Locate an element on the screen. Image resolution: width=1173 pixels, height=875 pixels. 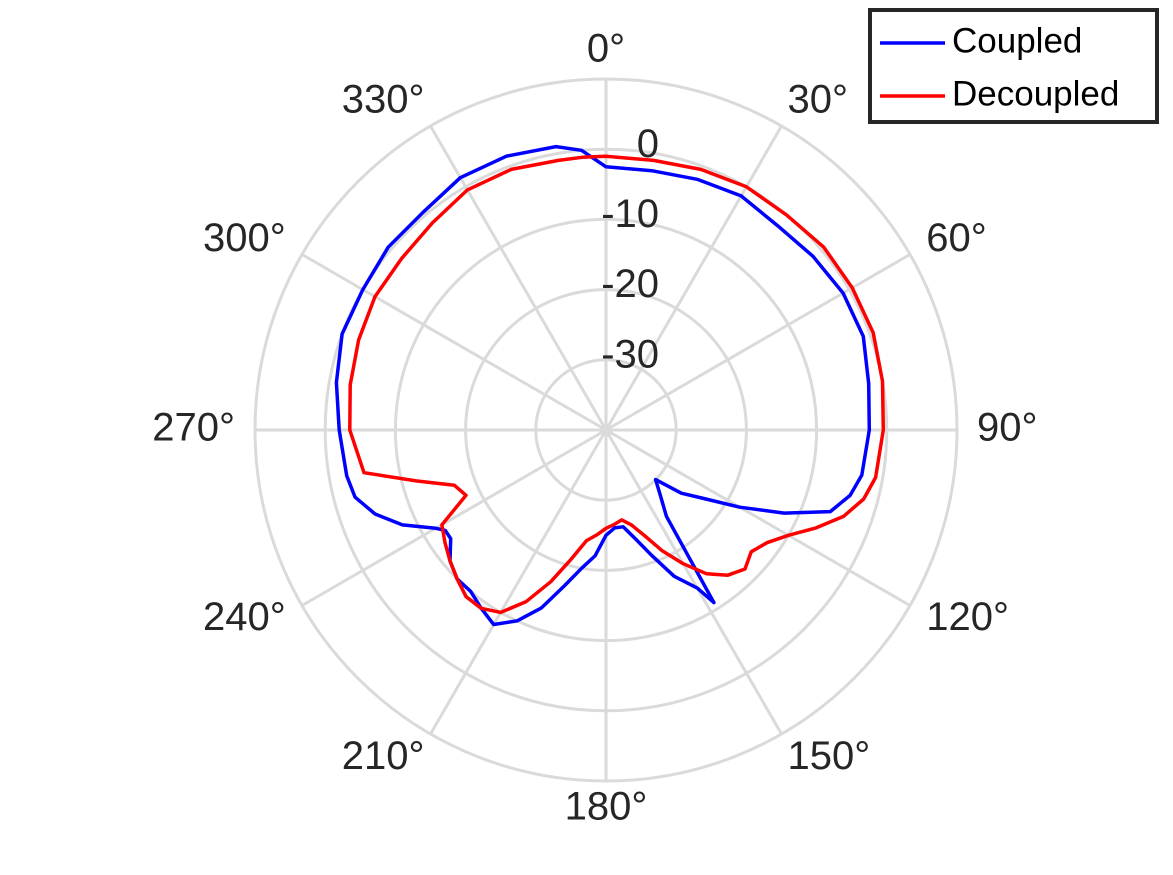
theta-tick-label: 30° is located at coordinates (818, 99).